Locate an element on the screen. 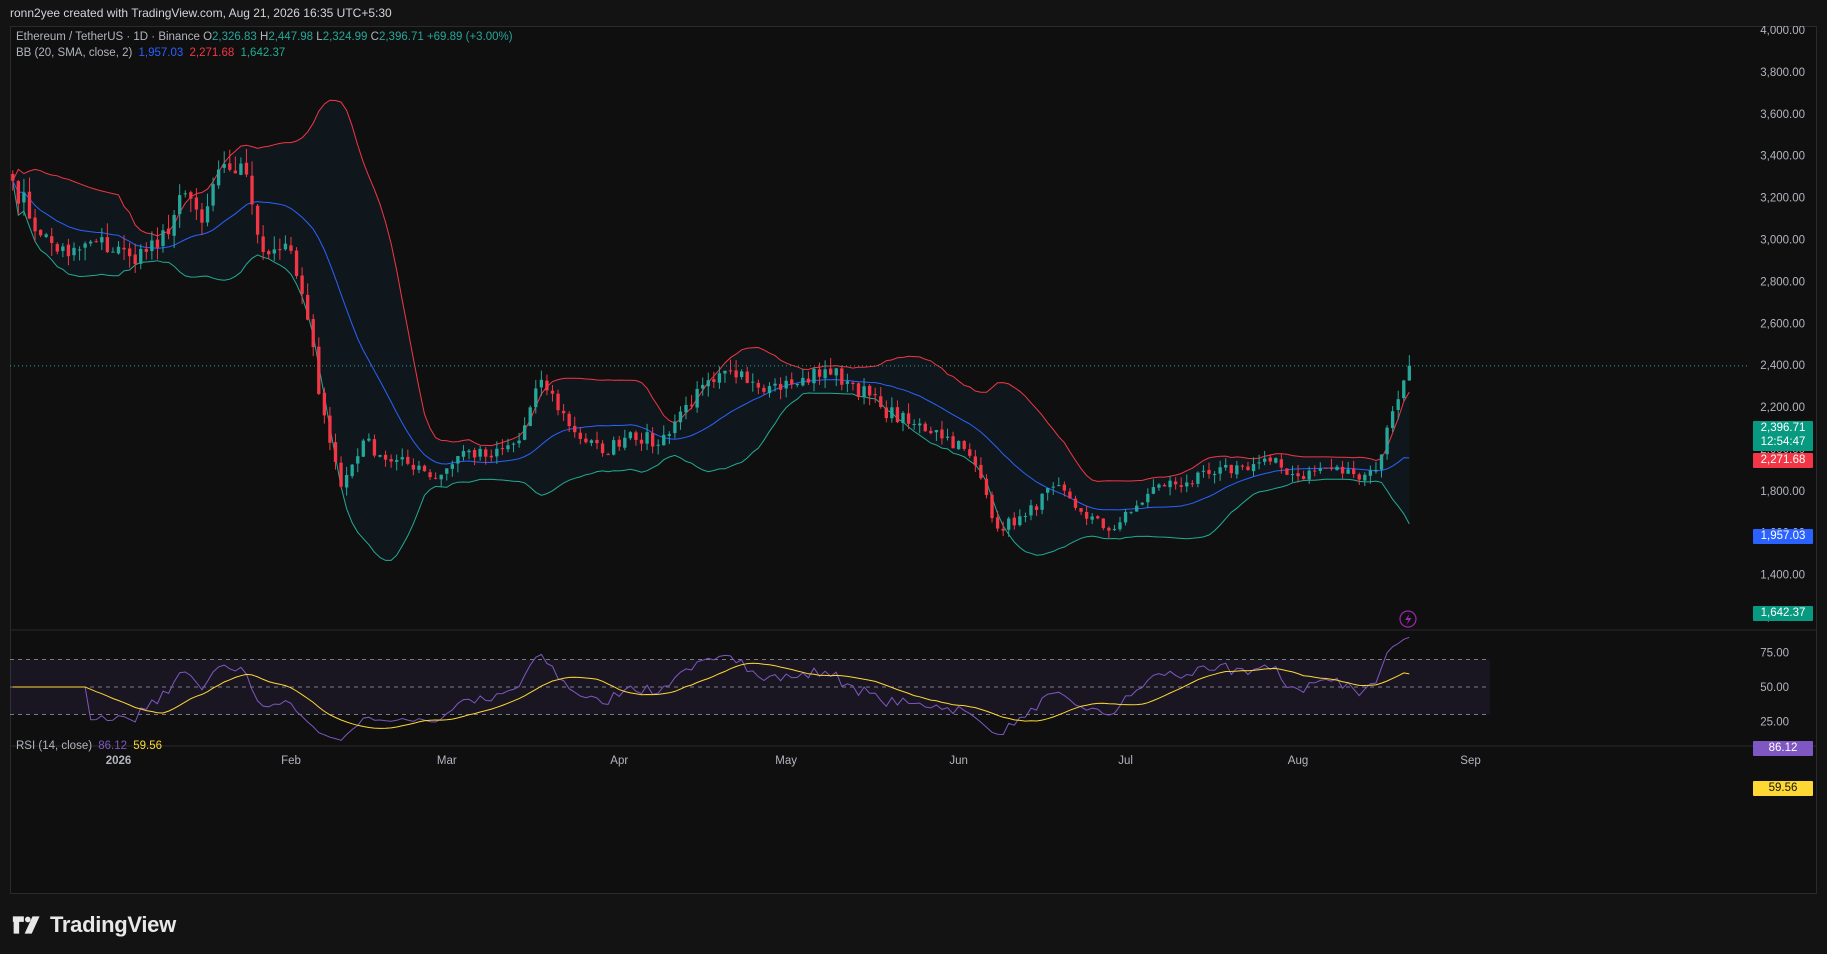 This screenshot has height=954, width=1827. rsi-label: RSI (14, close) is located at coordinates (54, 746).